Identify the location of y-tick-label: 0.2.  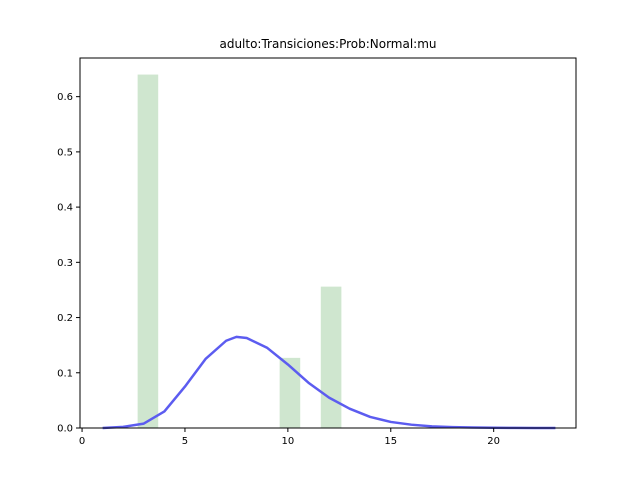
(65, 318).